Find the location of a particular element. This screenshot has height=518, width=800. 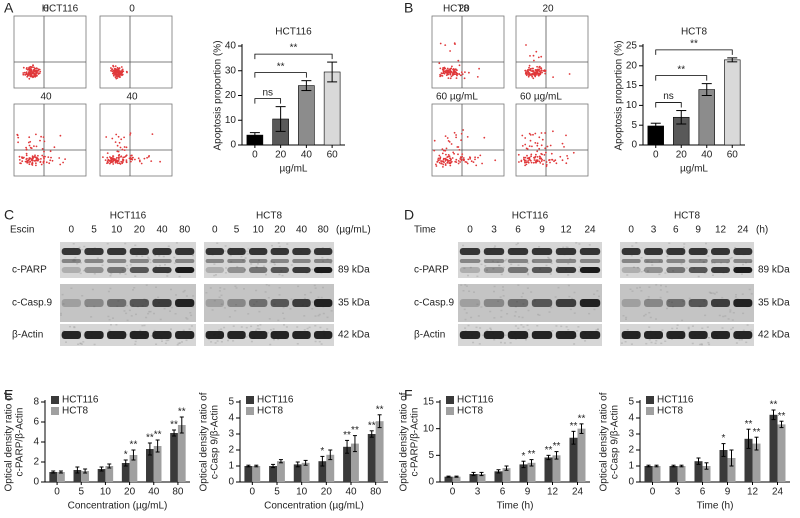

y-tick-label: 0 is located at coordinates (431, 482).